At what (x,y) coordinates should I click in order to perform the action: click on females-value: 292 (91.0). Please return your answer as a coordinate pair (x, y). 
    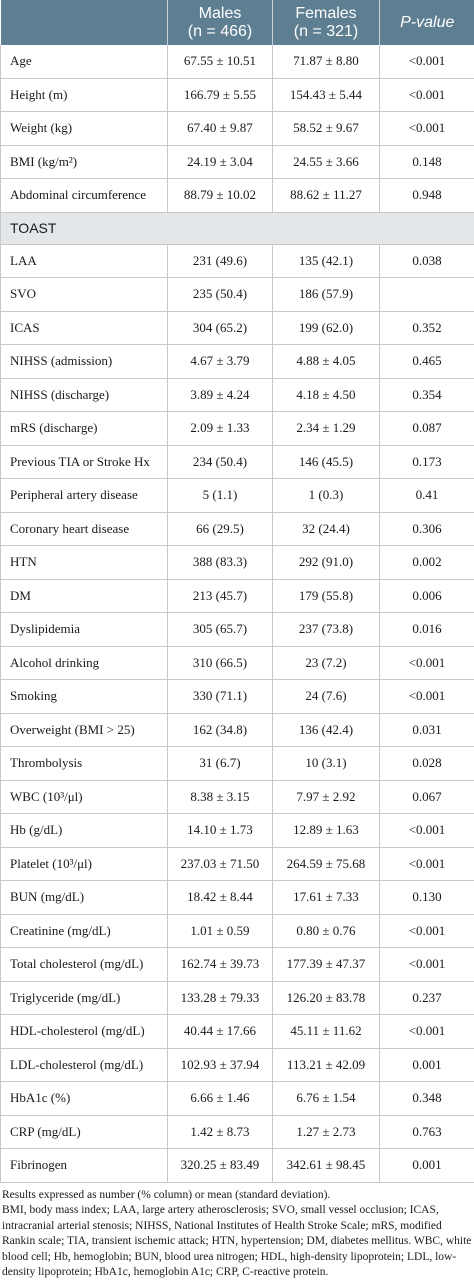
    Looking at the image, I should click on (326, 563).